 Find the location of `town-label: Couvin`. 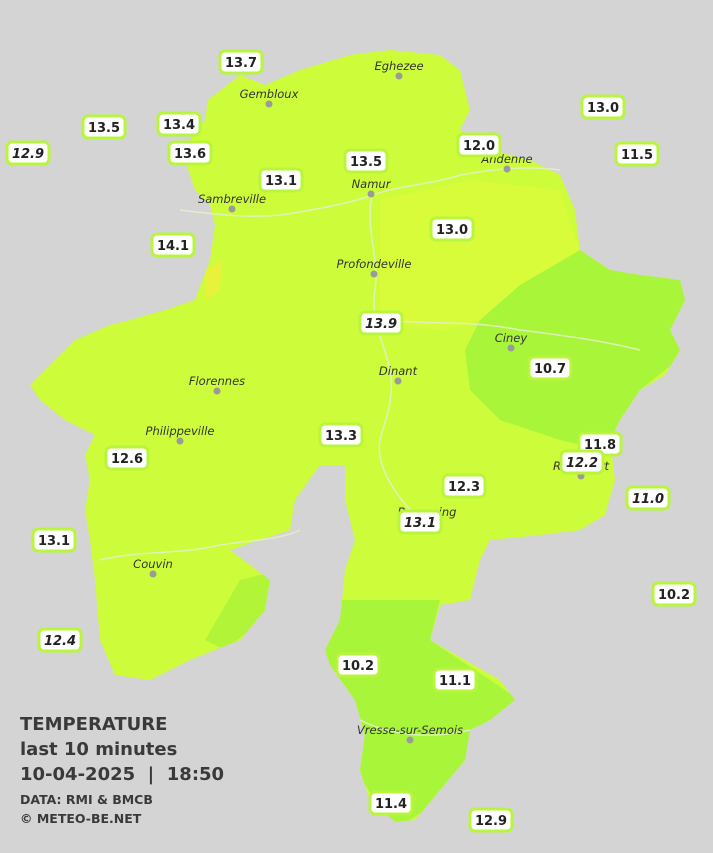

town-label: Couvin is located at coordinates (153, 564).